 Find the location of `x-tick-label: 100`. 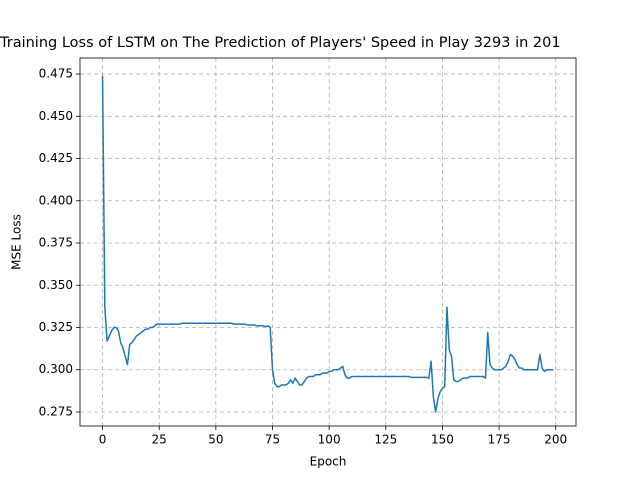

x-tick-label: 100 is located at coordinates (329, 440).